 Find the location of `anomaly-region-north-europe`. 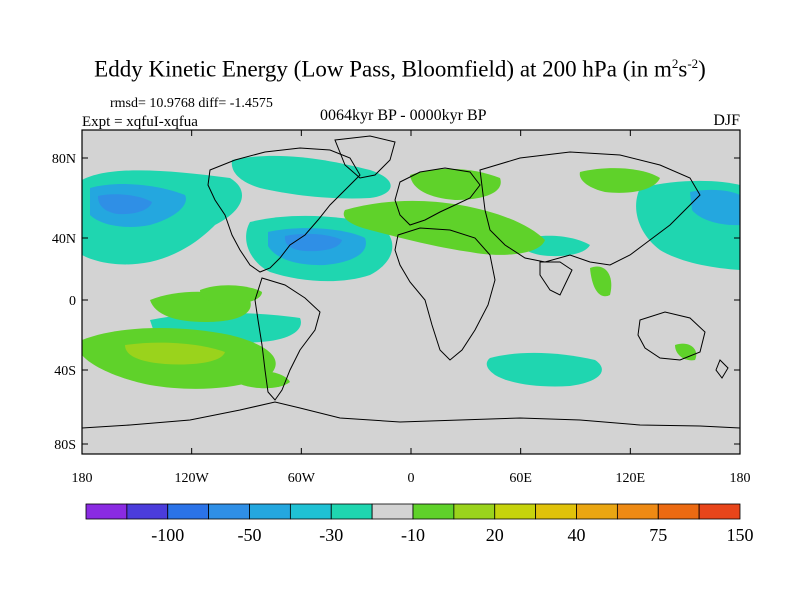

anomaly-region-north-europe is located at coordinates (455, 184).